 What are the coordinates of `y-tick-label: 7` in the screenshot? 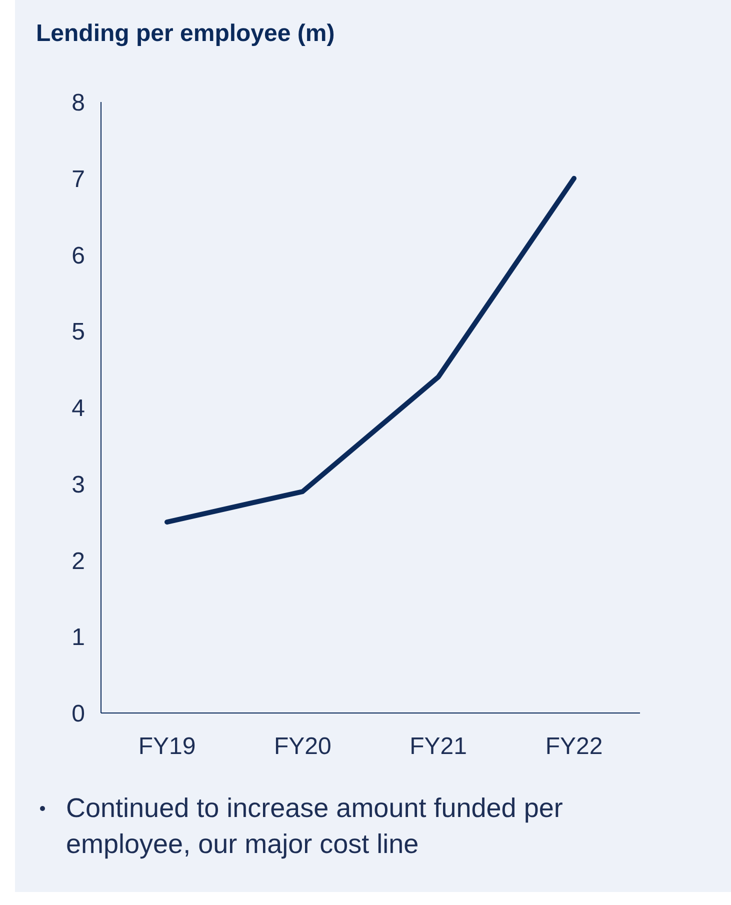 It's located at (78, 179).